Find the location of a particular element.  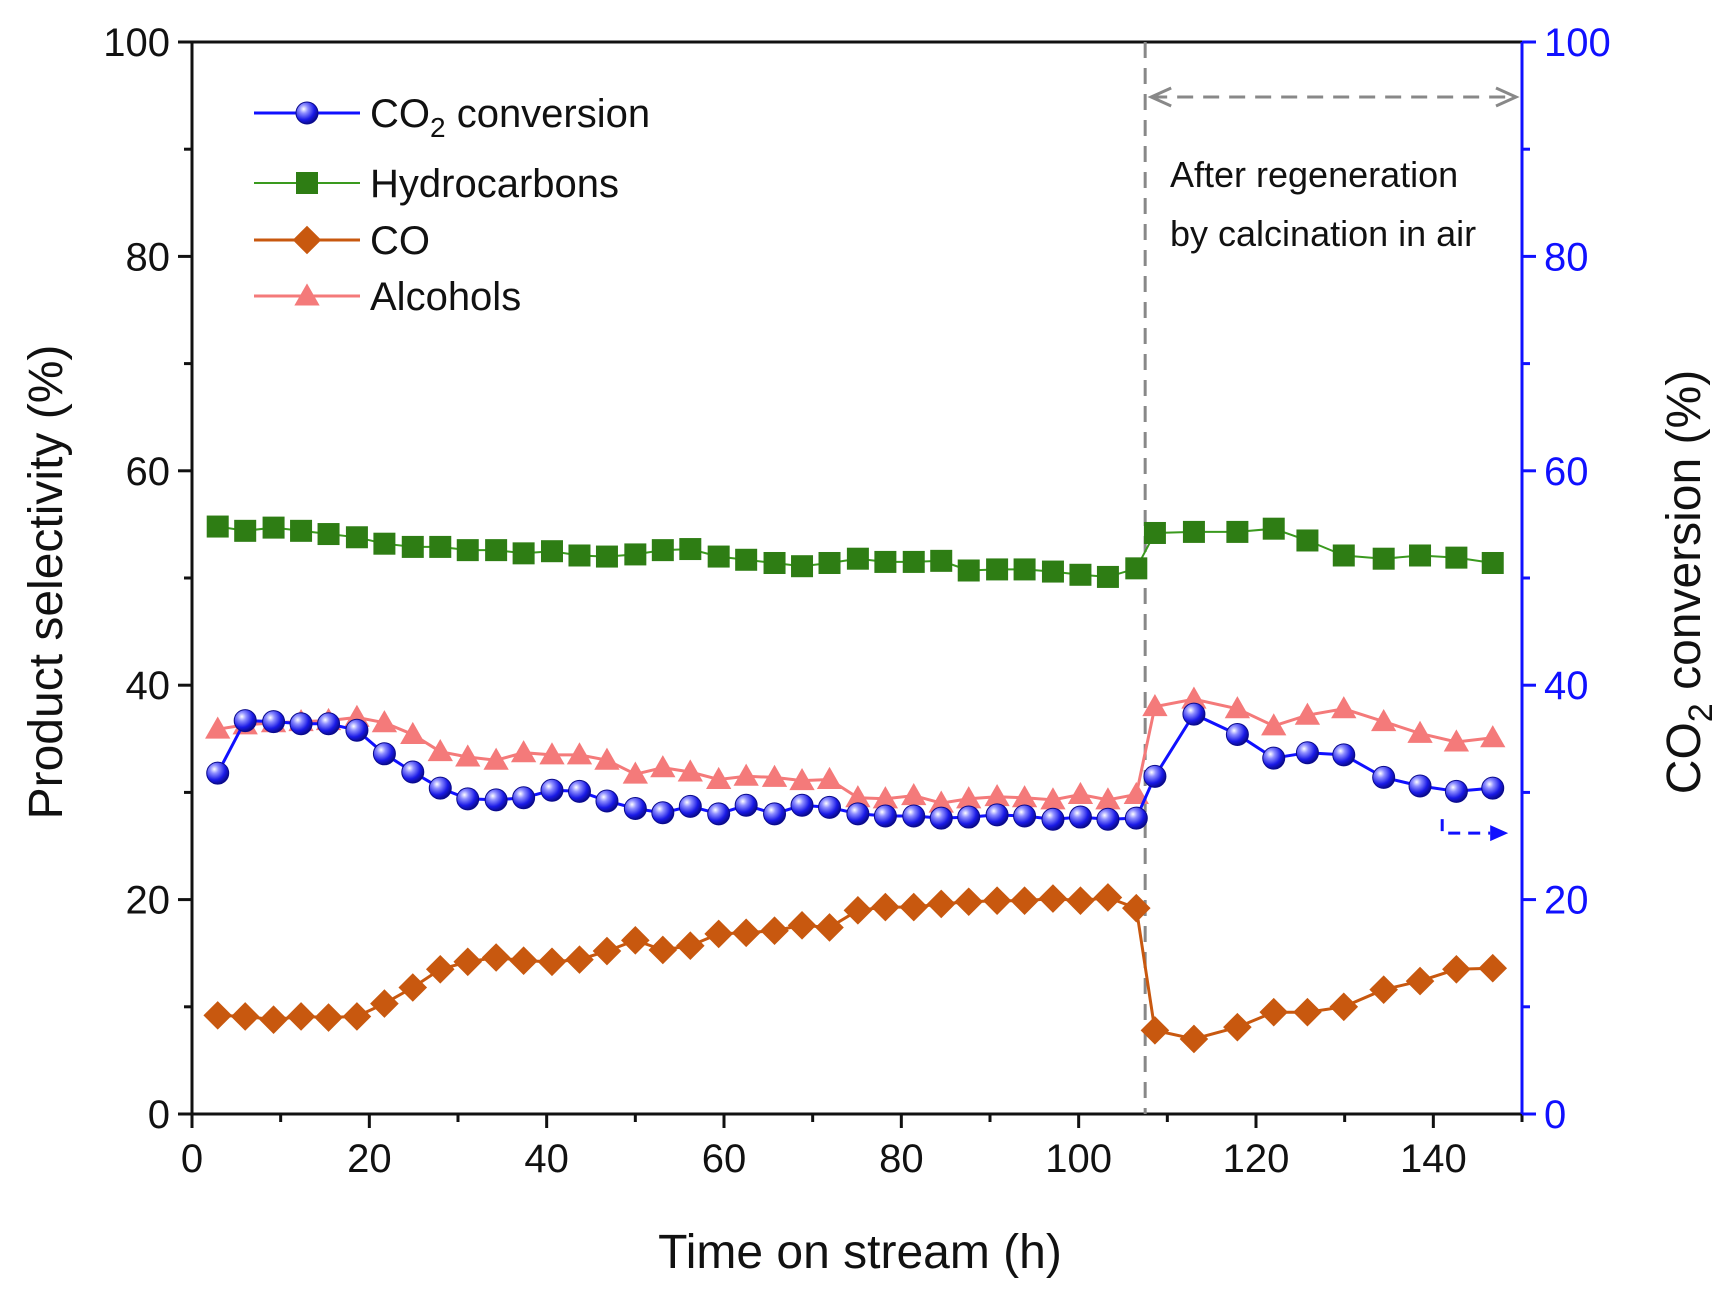

legend-label-co: CO is located at coordinates (400, 241).